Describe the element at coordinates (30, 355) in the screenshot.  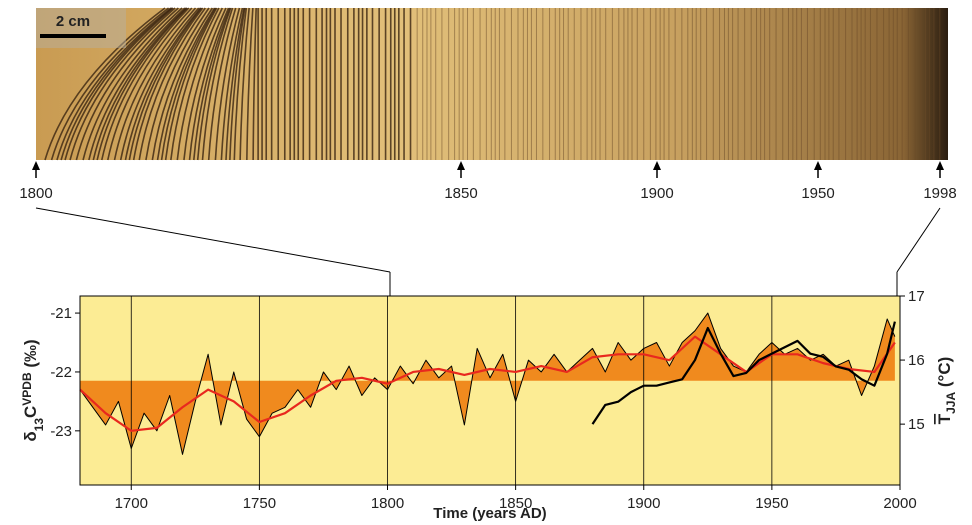
I see `y-label-part: (‰)` at that location.